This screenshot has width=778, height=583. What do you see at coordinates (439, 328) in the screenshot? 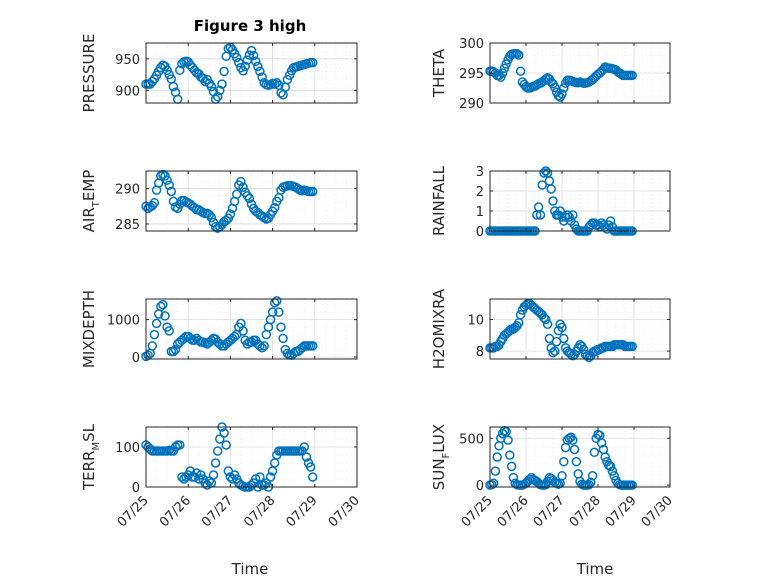
I see `y-axis-label: H2OMIXRA` at bounding box center [439, 328].